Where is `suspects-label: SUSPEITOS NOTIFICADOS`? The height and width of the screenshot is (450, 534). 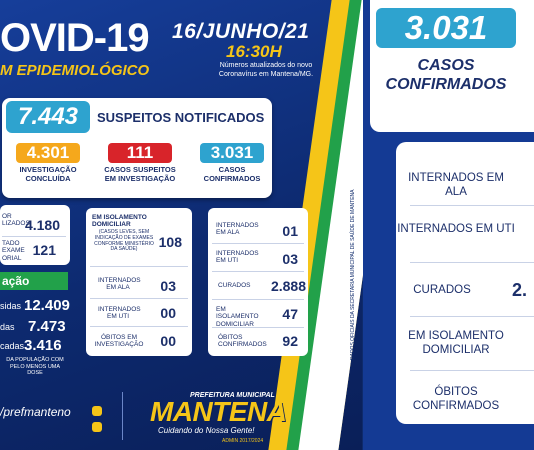
suspects-label: SUSPEITOS NOTIFICADOS is located at coordinates (181, 117).